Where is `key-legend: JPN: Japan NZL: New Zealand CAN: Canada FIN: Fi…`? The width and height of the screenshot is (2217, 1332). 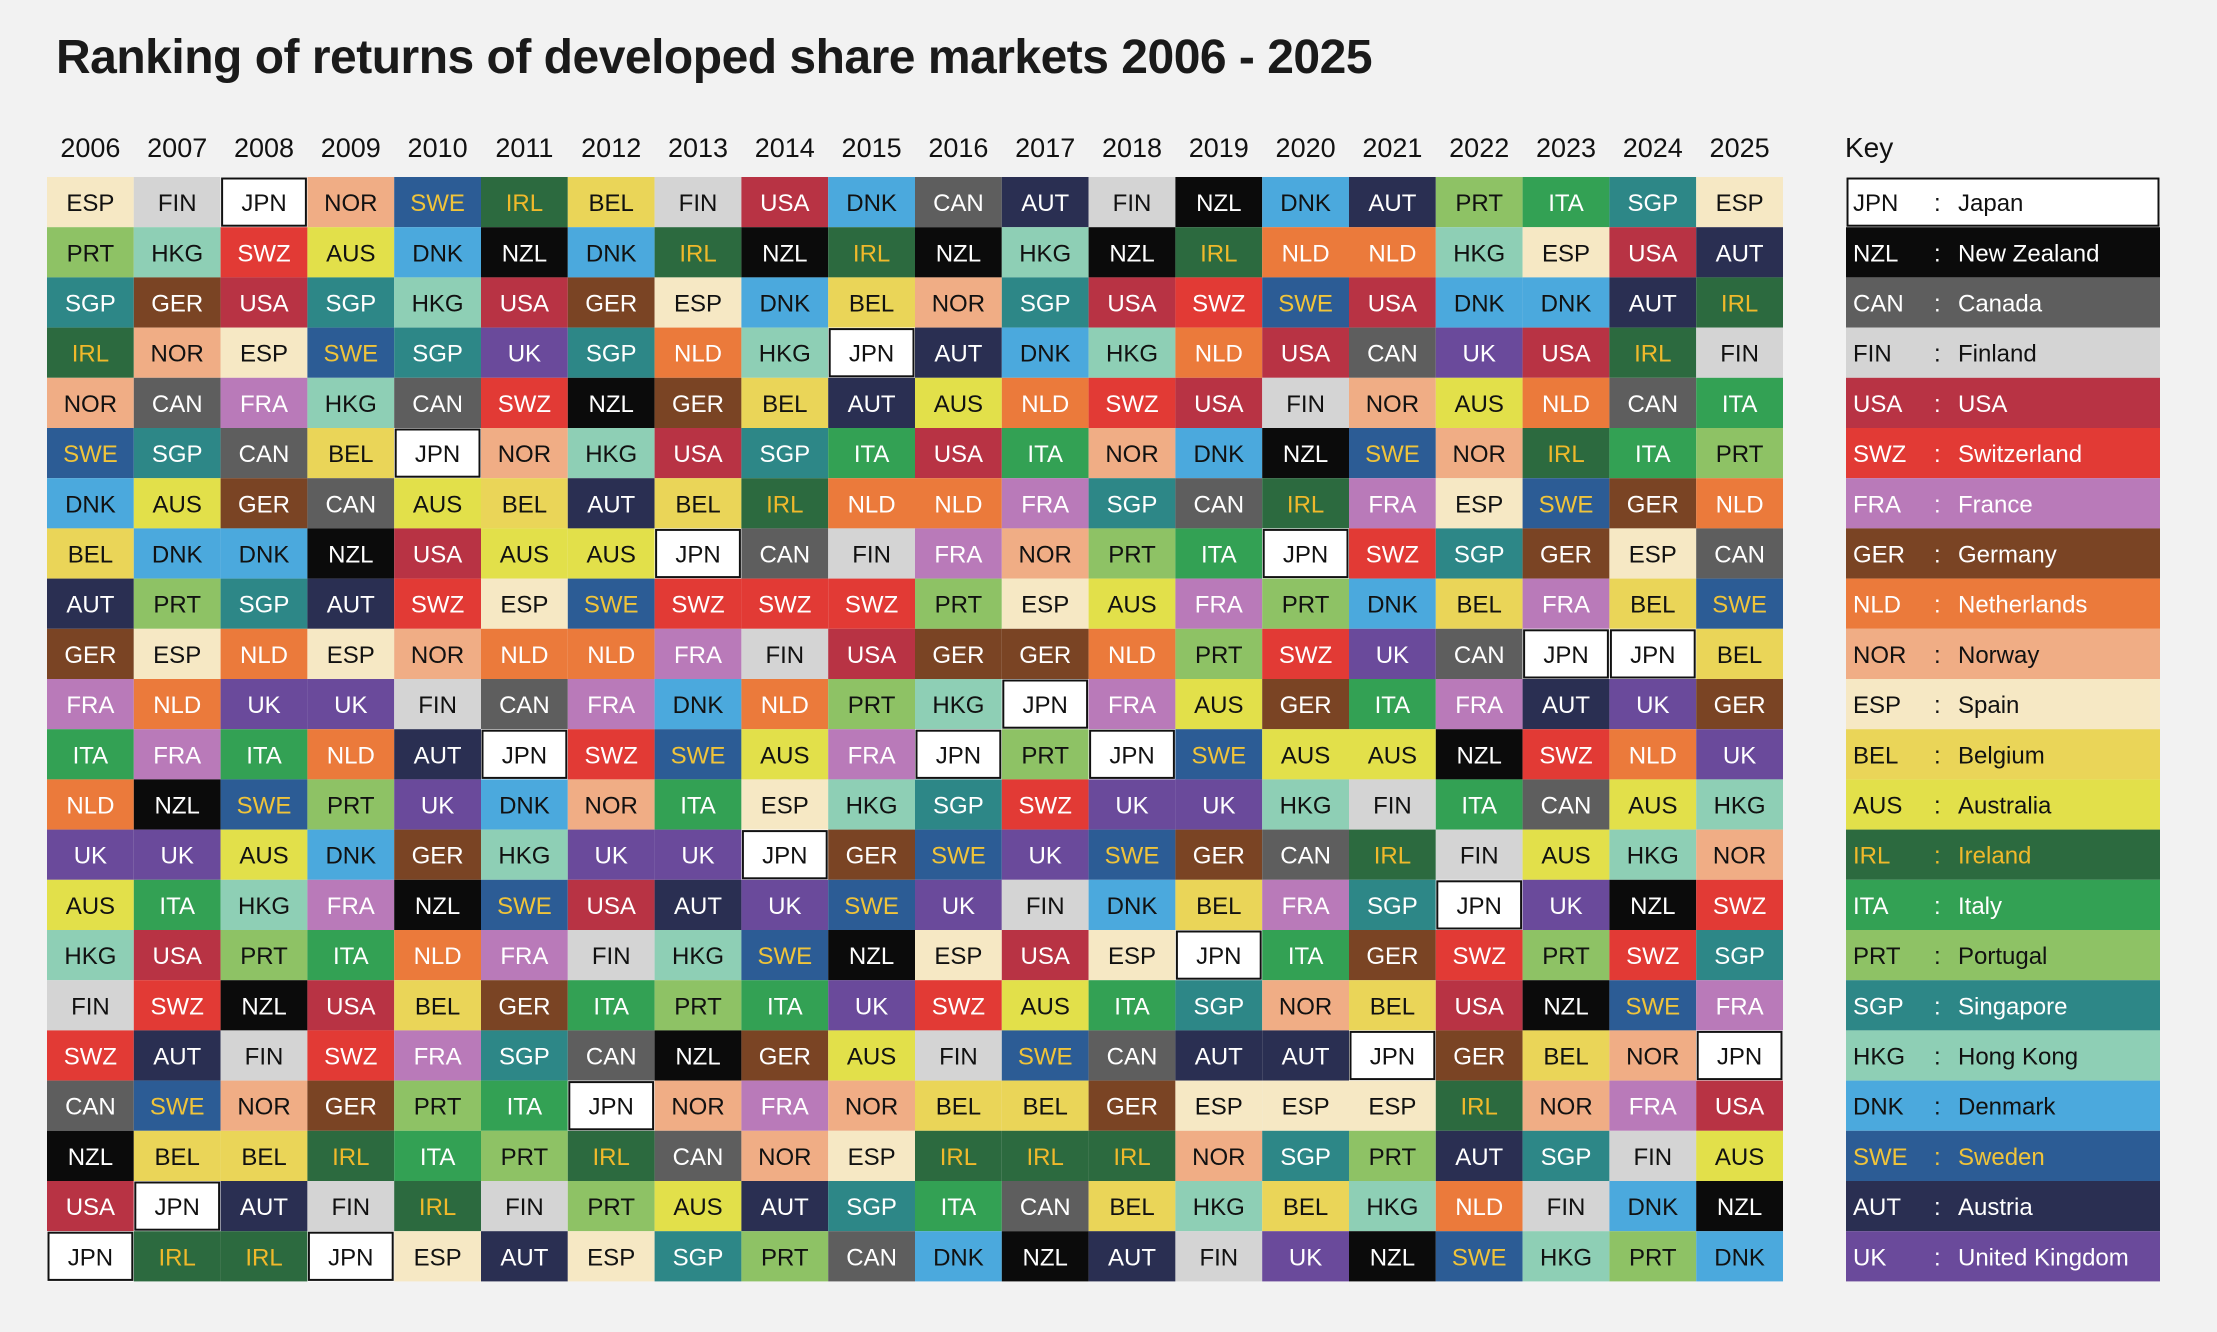
key-legend: JPN: Japan NZL: New Zealand CAN: Canada FIN: Fi… is located at coordinates (2003, 729).